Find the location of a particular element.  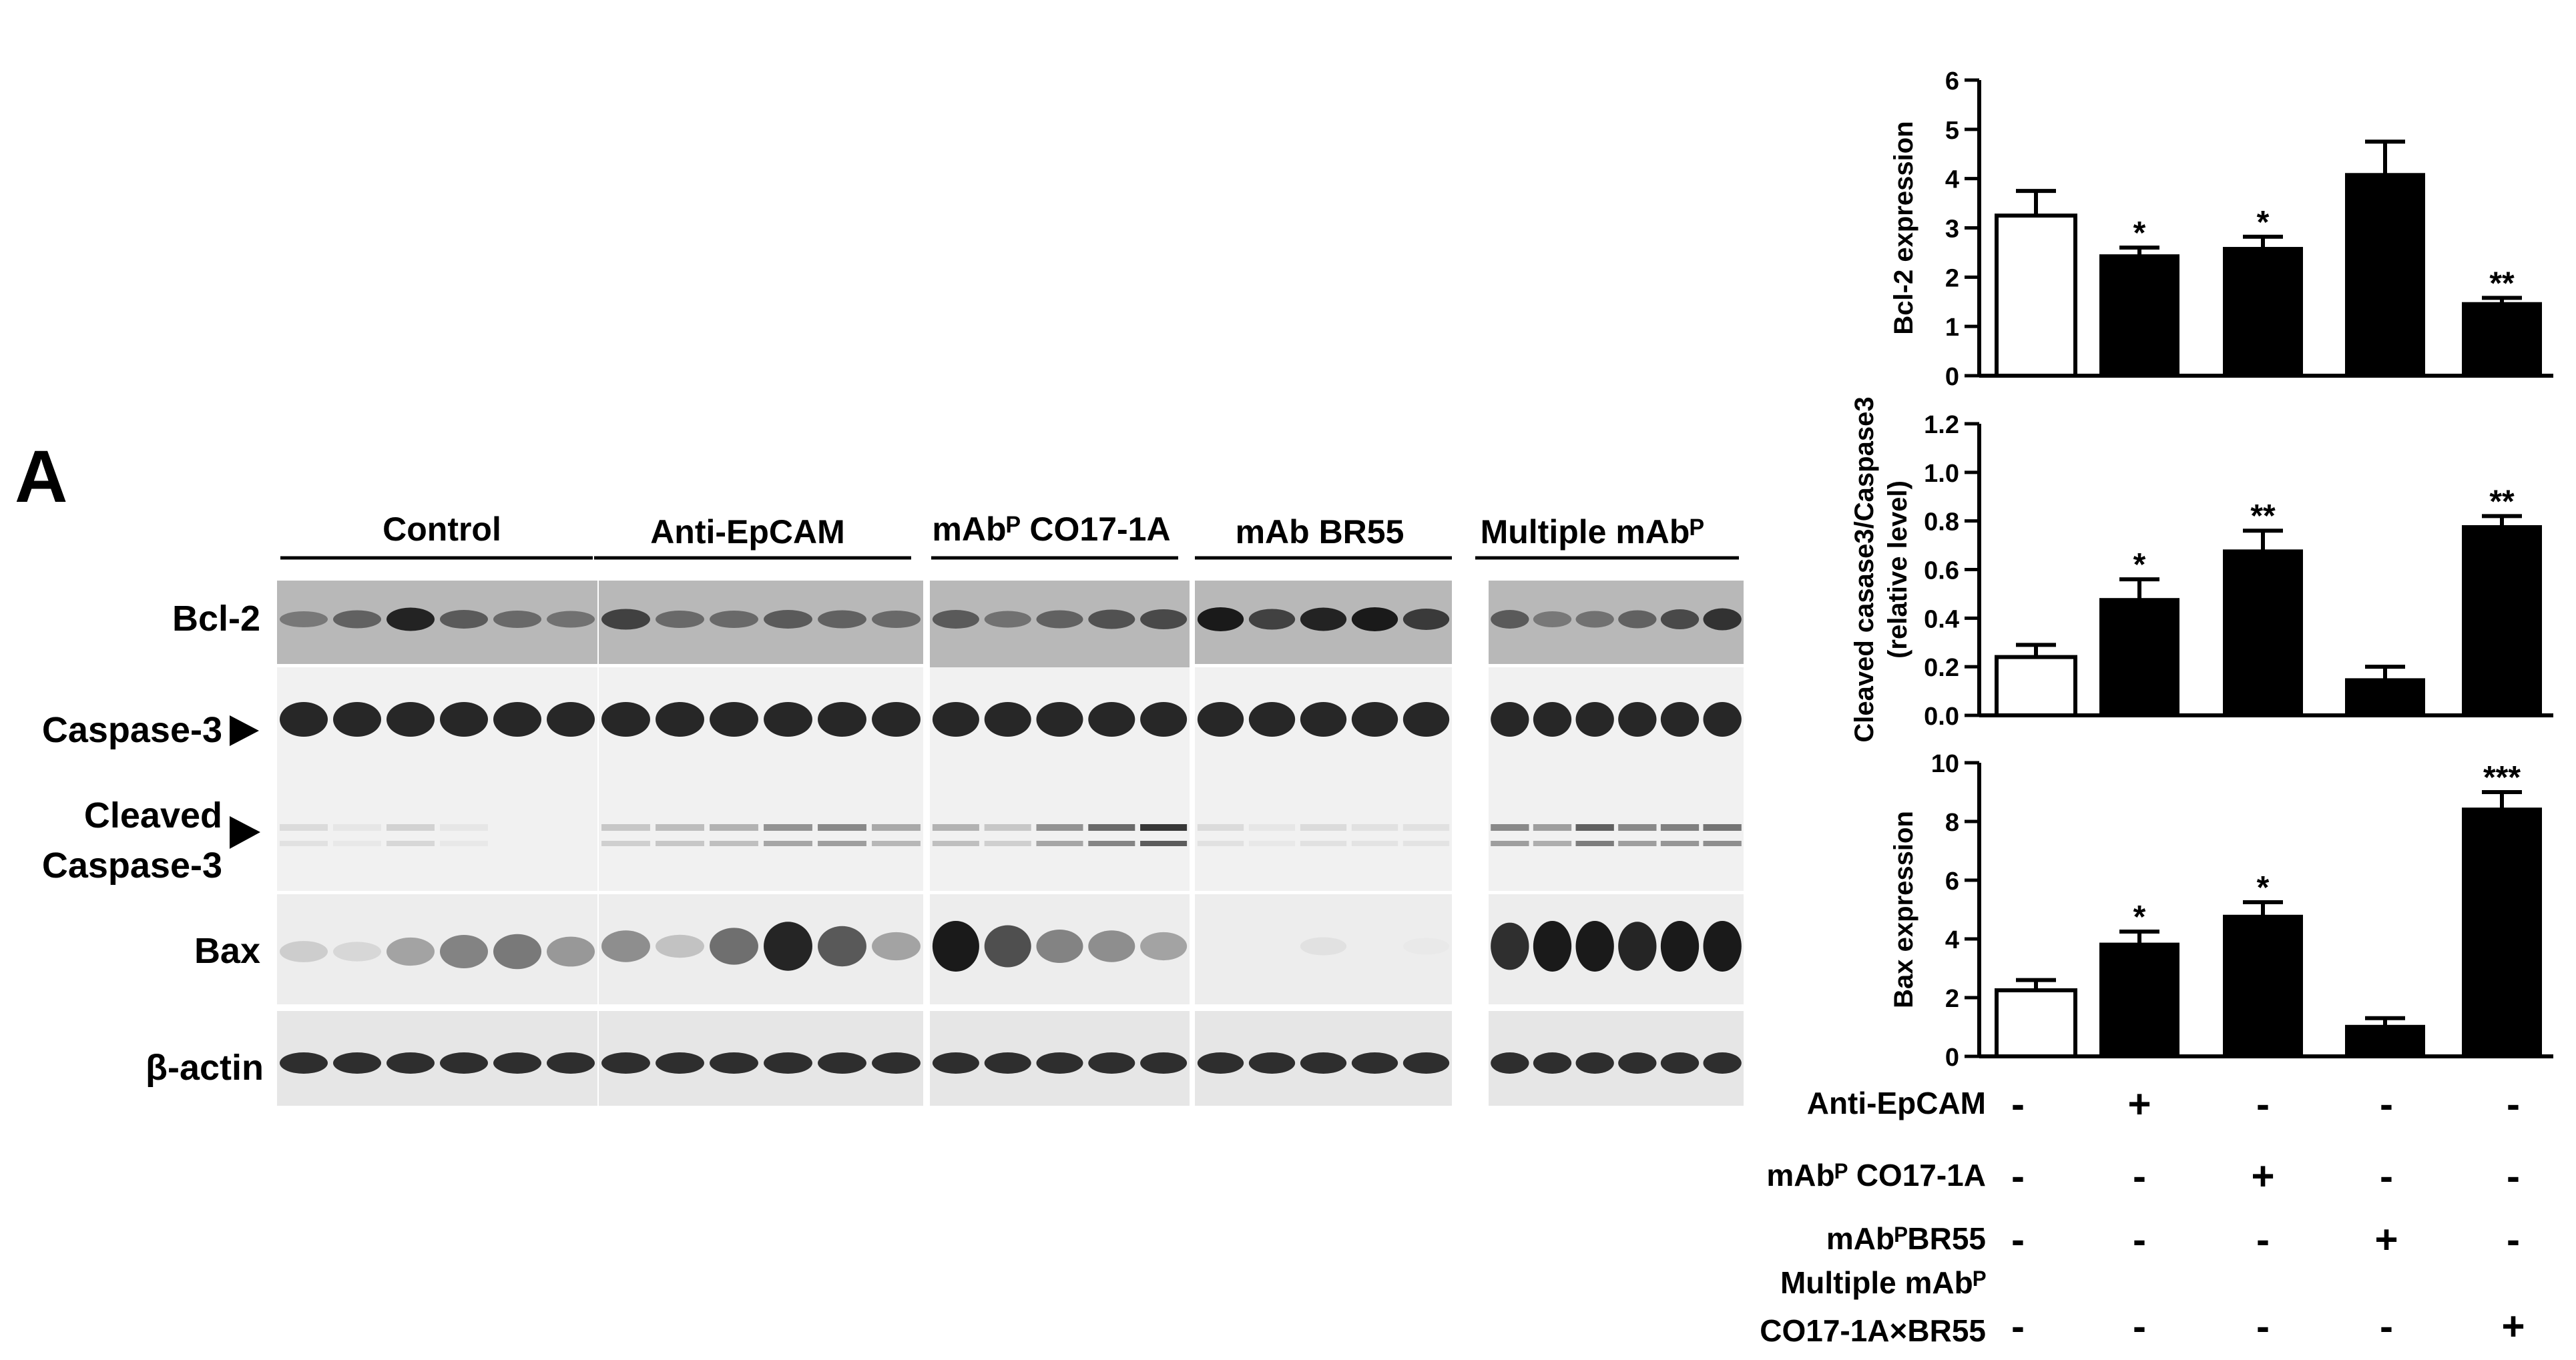

y-tick-label: 0.6 is located at coordinates (1941, 571).